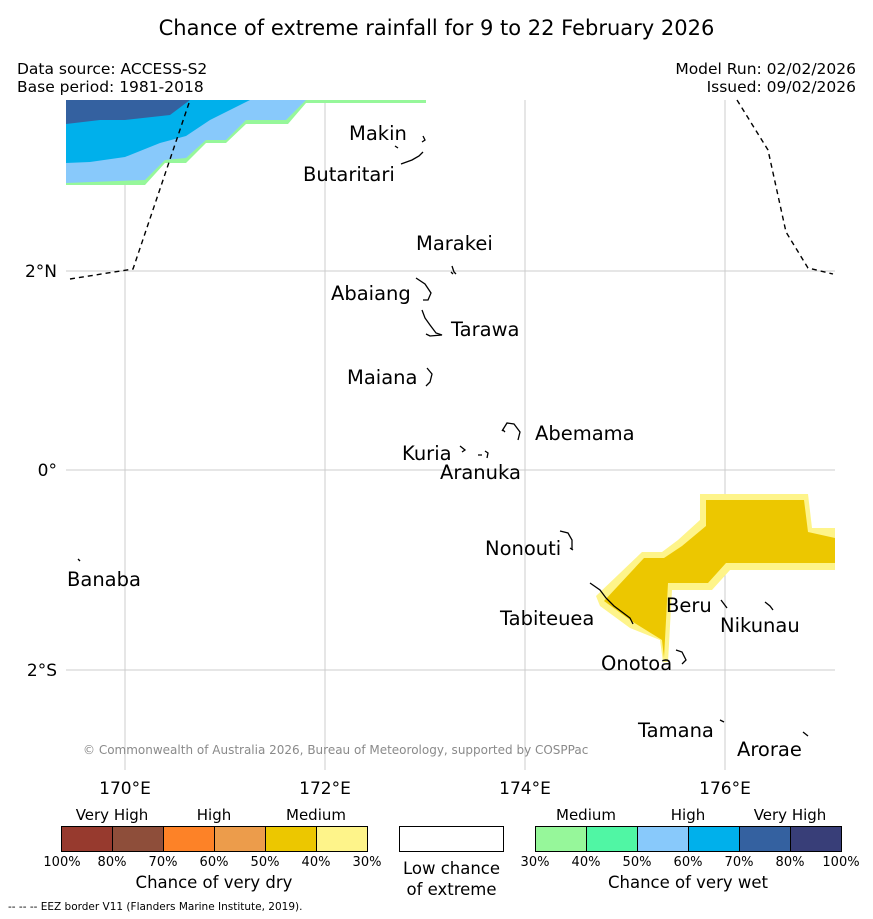 The height and width of the screenshot is (919, 873). Describe the element at coordinates (42, 671) in the screenshot. I see `lat-label-2s: 2°S` at that location.